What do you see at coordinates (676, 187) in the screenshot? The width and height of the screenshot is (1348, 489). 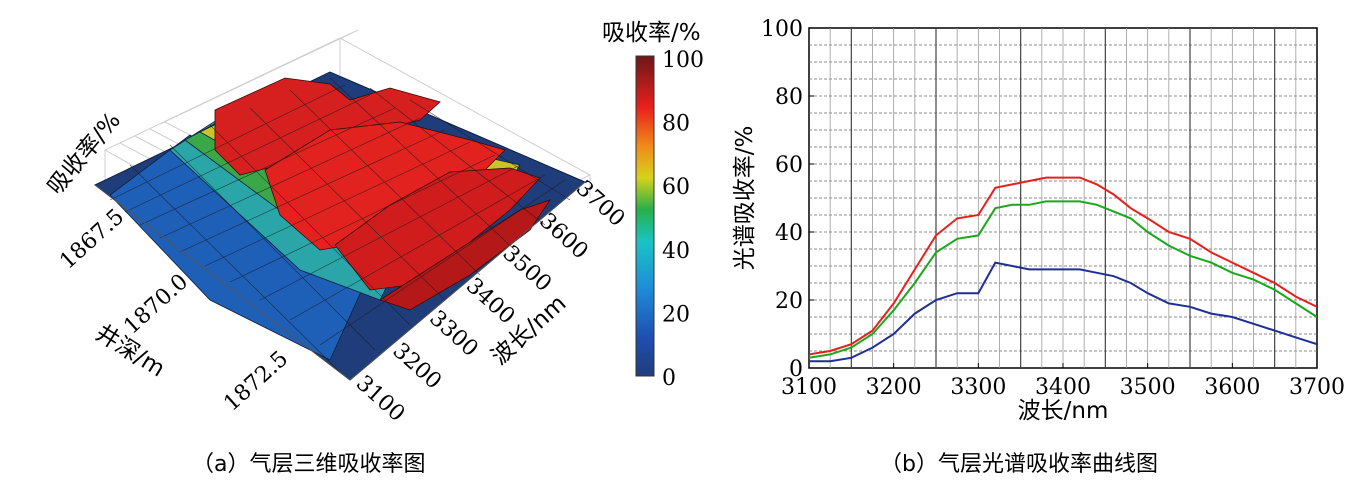 I see `colorbar-tick-label: 60` at bounding box center [676, 187].